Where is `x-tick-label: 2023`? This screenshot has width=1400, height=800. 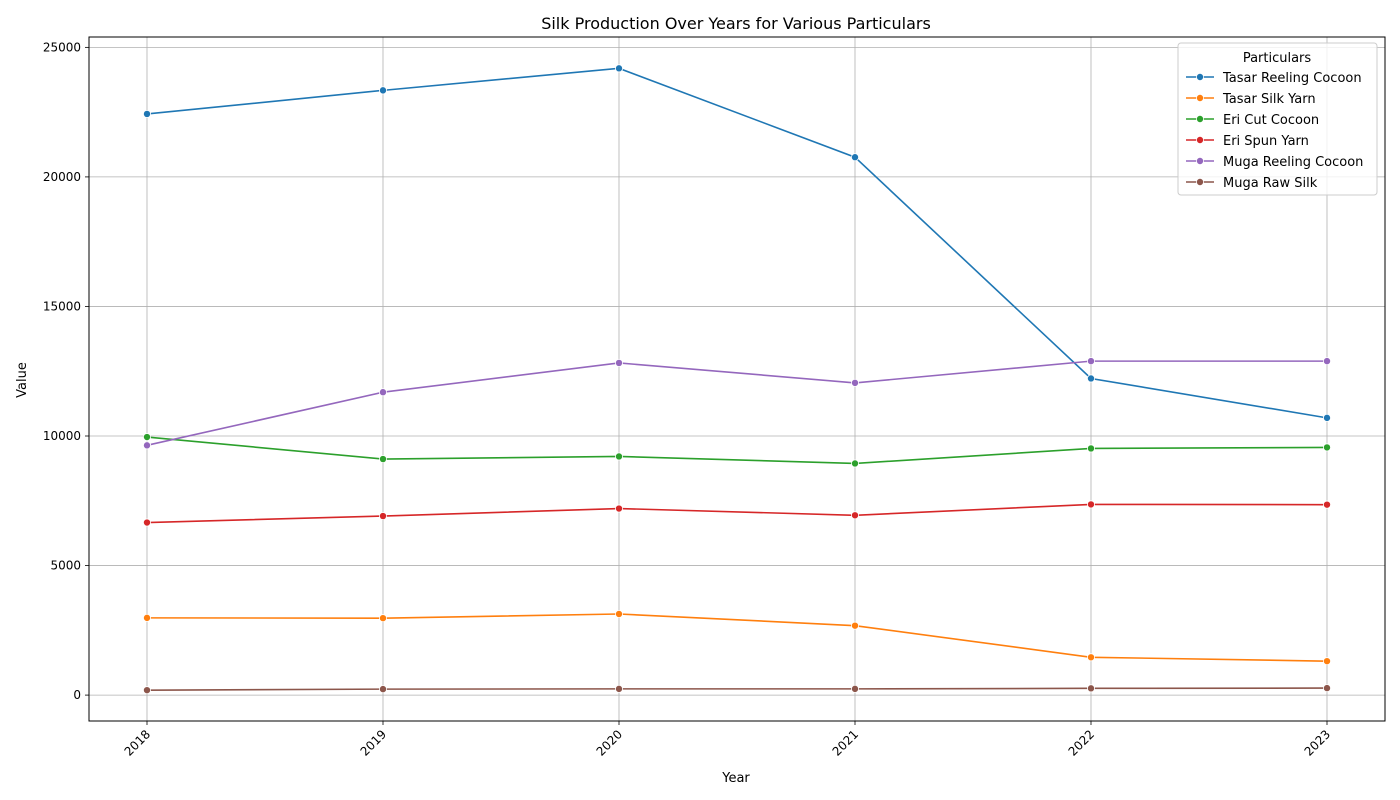
x-tick-label: 2023 is located at coordinates (1317, 742).